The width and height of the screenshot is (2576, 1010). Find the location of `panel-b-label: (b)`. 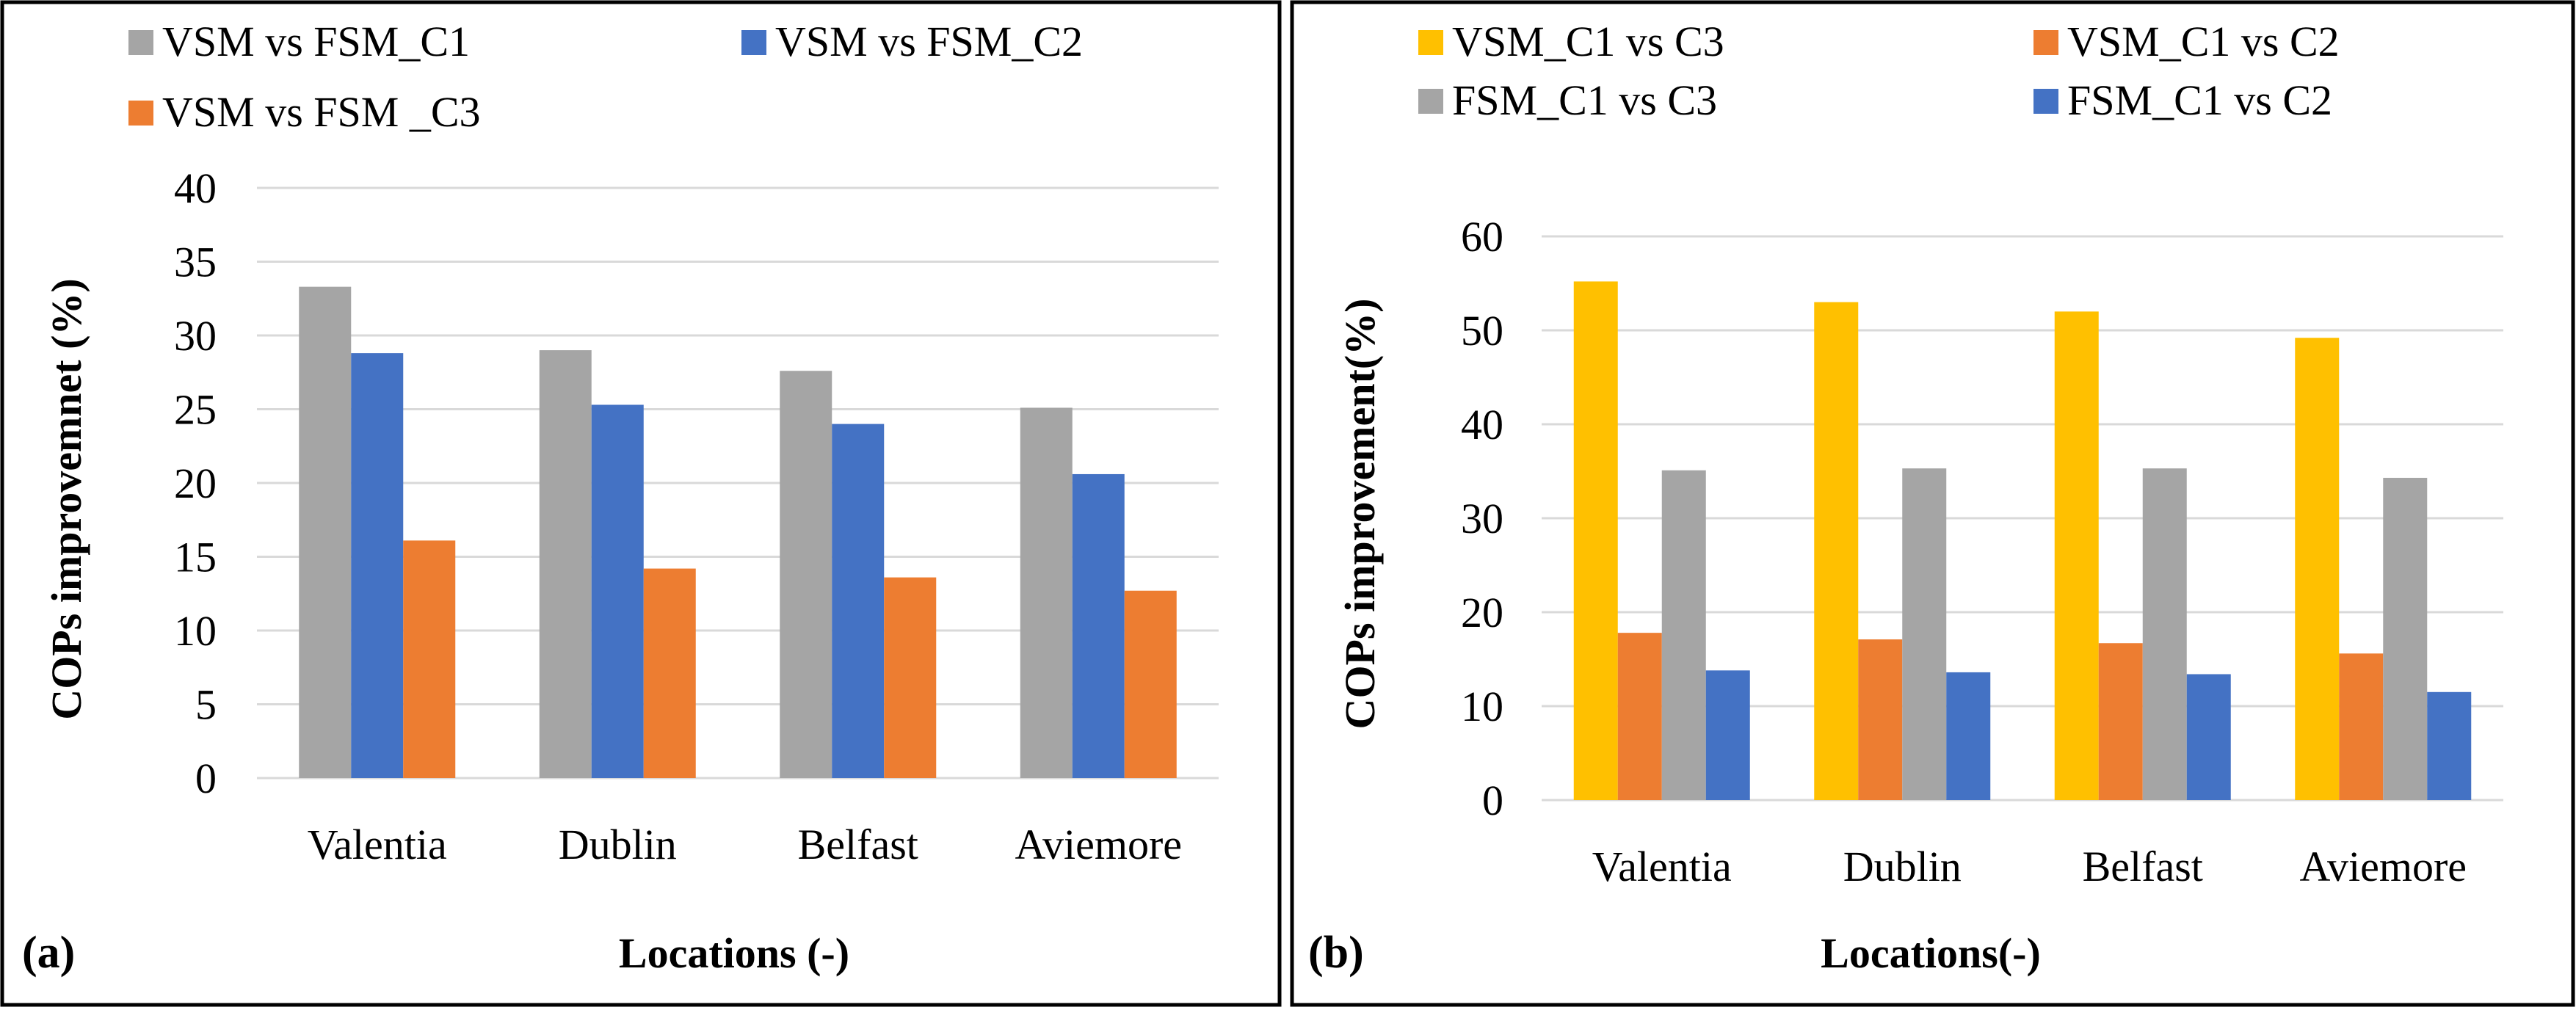

panel-b-label: (b) is located at coordinates (1336, 953).